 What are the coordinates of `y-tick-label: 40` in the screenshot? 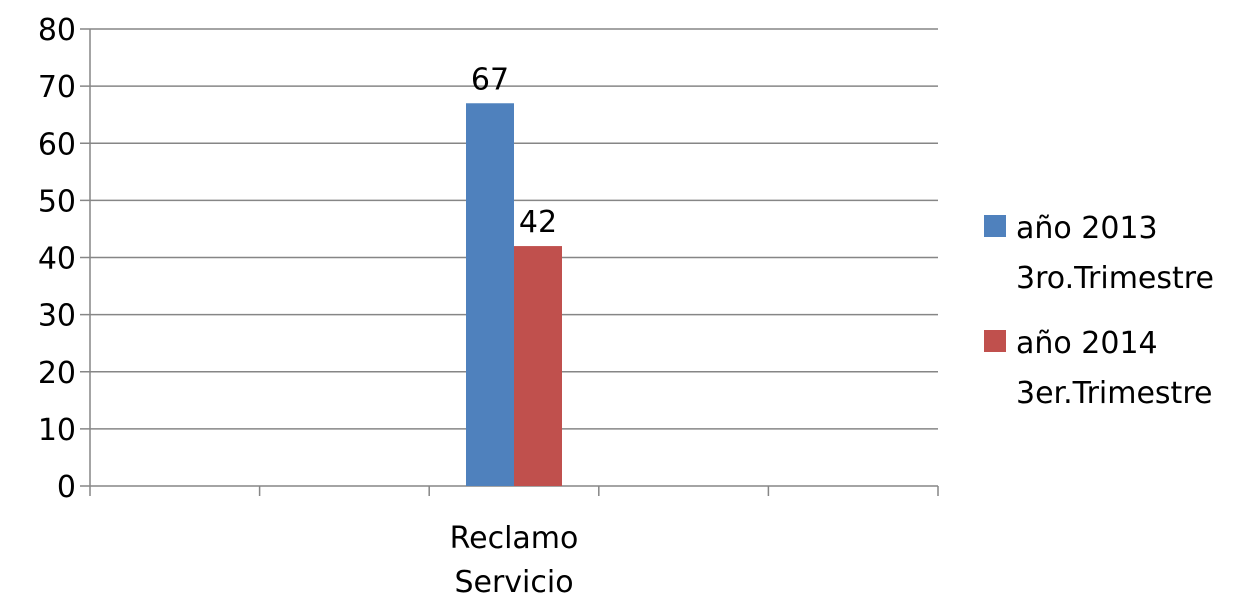 It's located at (57, 259).